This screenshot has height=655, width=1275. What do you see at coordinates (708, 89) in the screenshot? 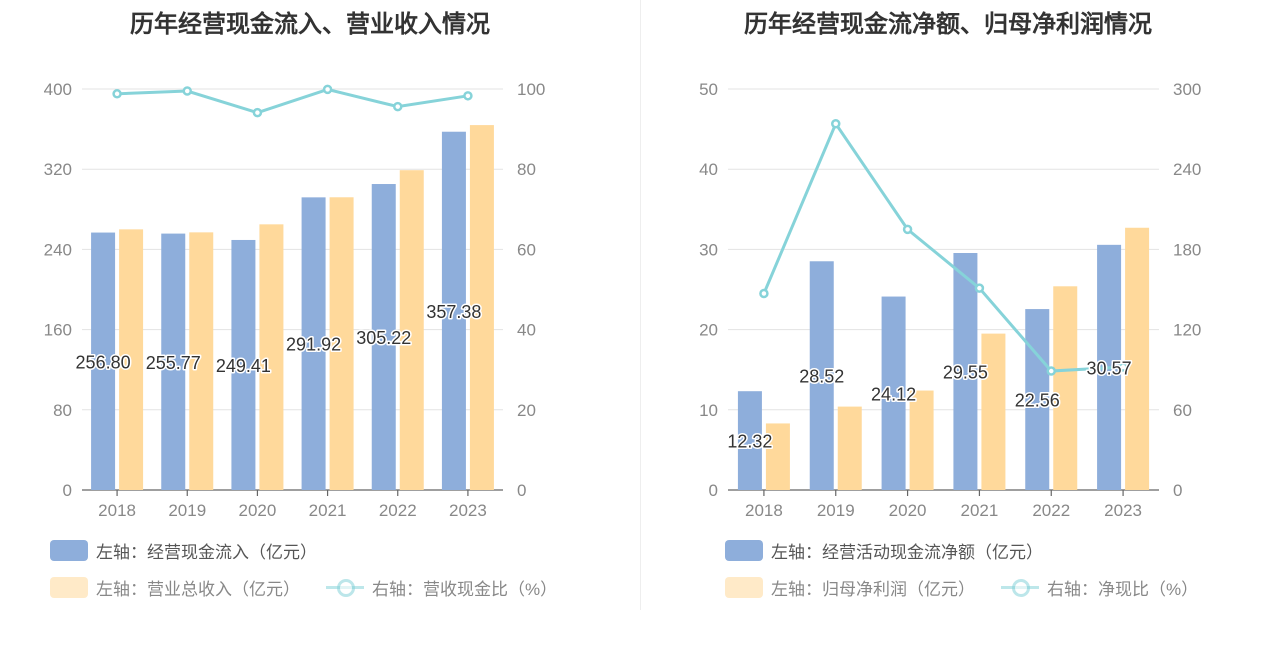
I see `y-tick-left: 50` at bounding box center [708, 89].